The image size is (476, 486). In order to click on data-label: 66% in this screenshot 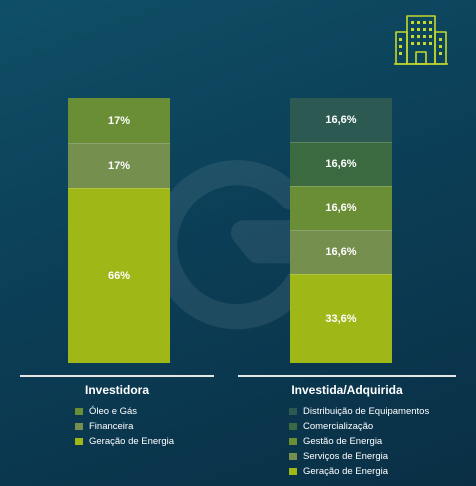, I will do `click(119, 276)`.